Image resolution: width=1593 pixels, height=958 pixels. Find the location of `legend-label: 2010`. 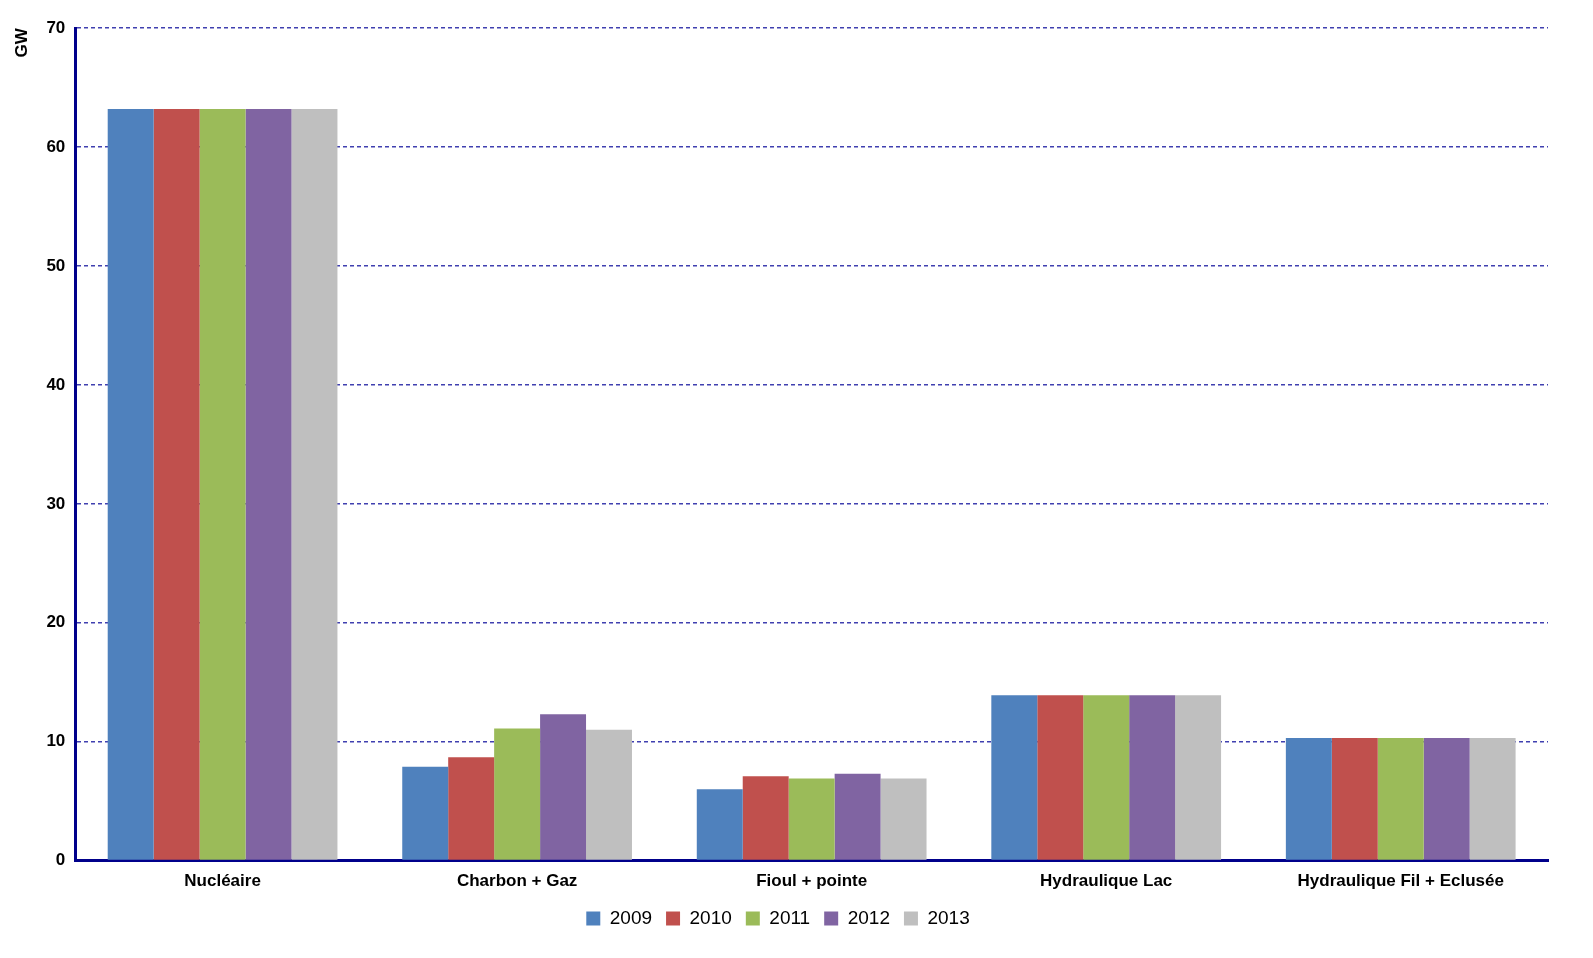

legend-label: 2010 is located at coordinates (710, 917).